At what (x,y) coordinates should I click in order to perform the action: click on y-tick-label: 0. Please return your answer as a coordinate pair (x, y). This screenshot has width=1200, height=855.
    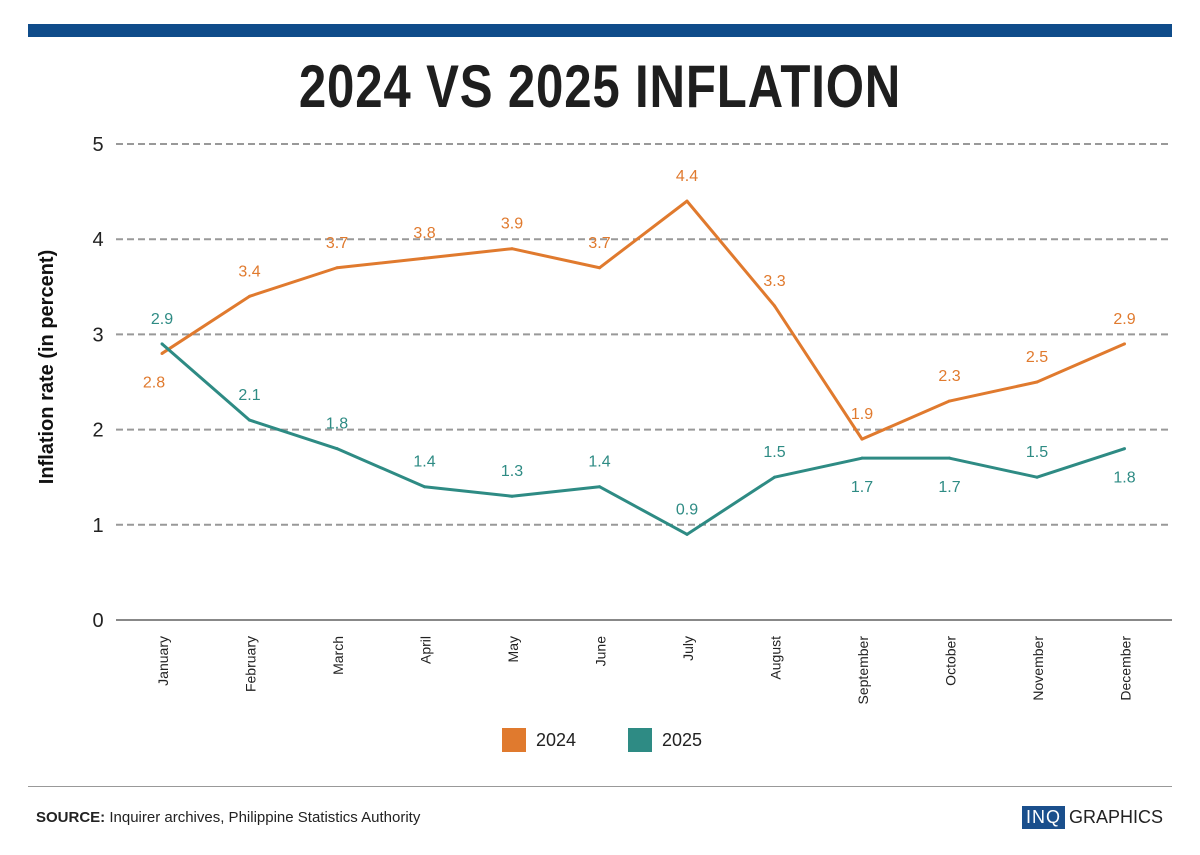
    Looking at the image, I should click on (97, 621).